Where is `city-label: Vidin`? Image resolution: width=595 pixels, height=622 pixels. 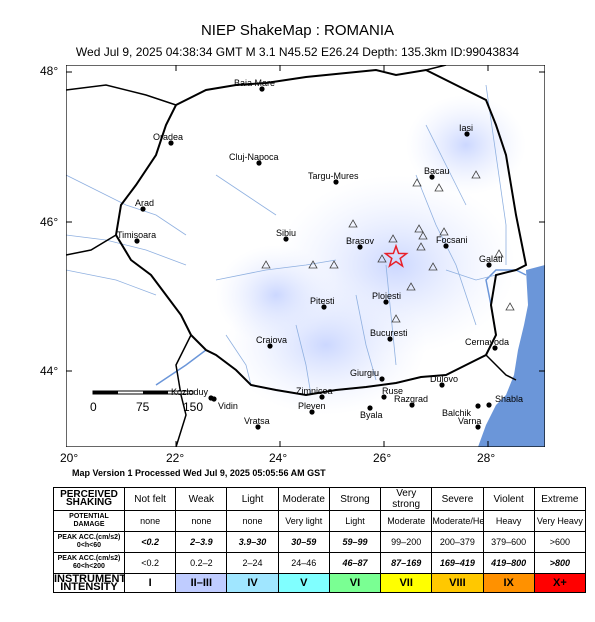 city-label: Vidin is located at coordinates (228, 406).